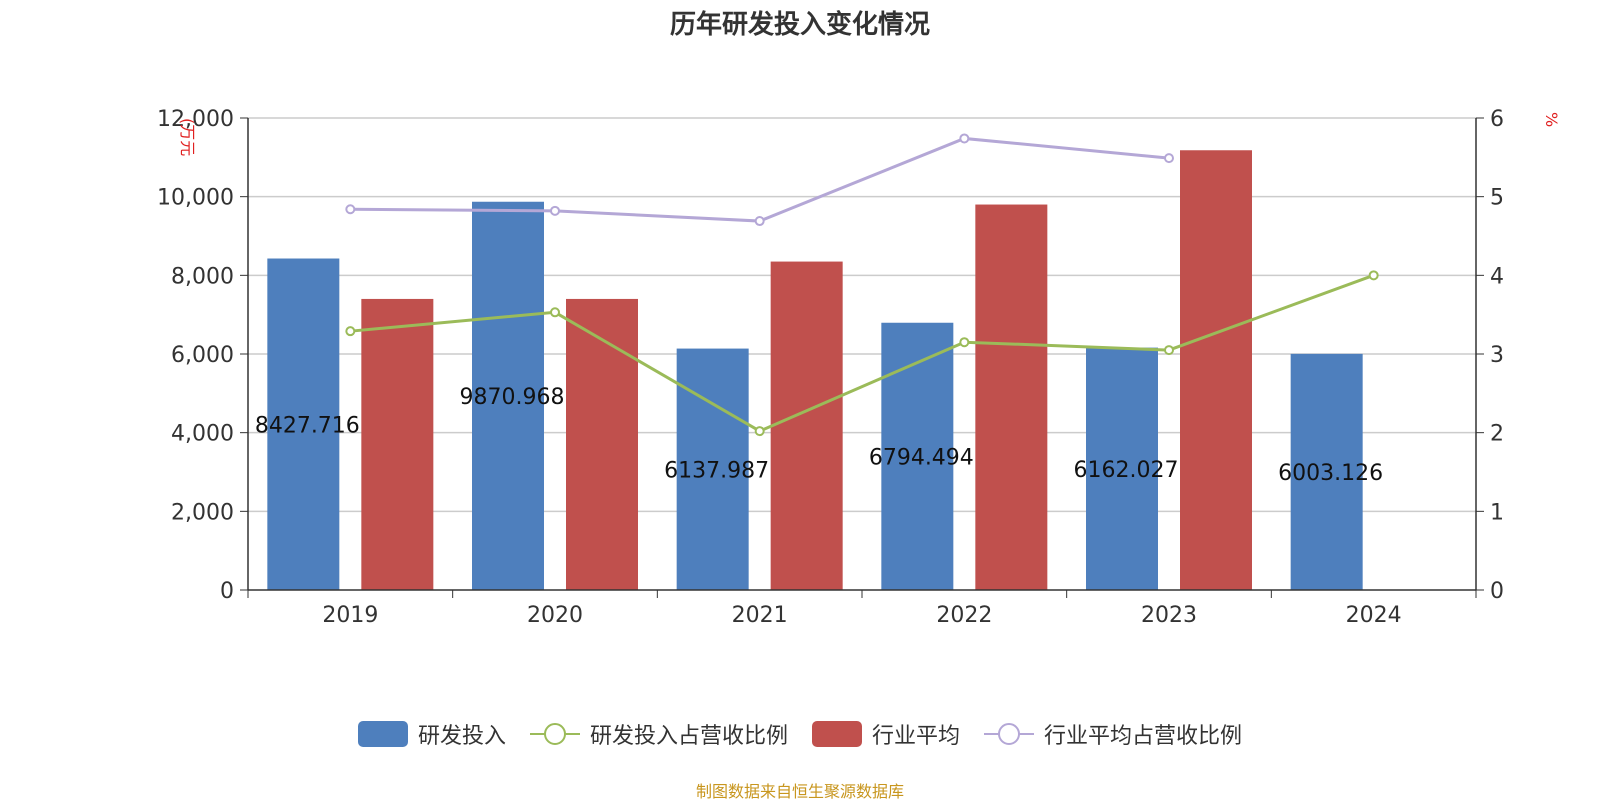  What do you see at coordinates (227, 591) in the screenshot?
I see `left-tick-label: 0` at bounding box center [227, 591].